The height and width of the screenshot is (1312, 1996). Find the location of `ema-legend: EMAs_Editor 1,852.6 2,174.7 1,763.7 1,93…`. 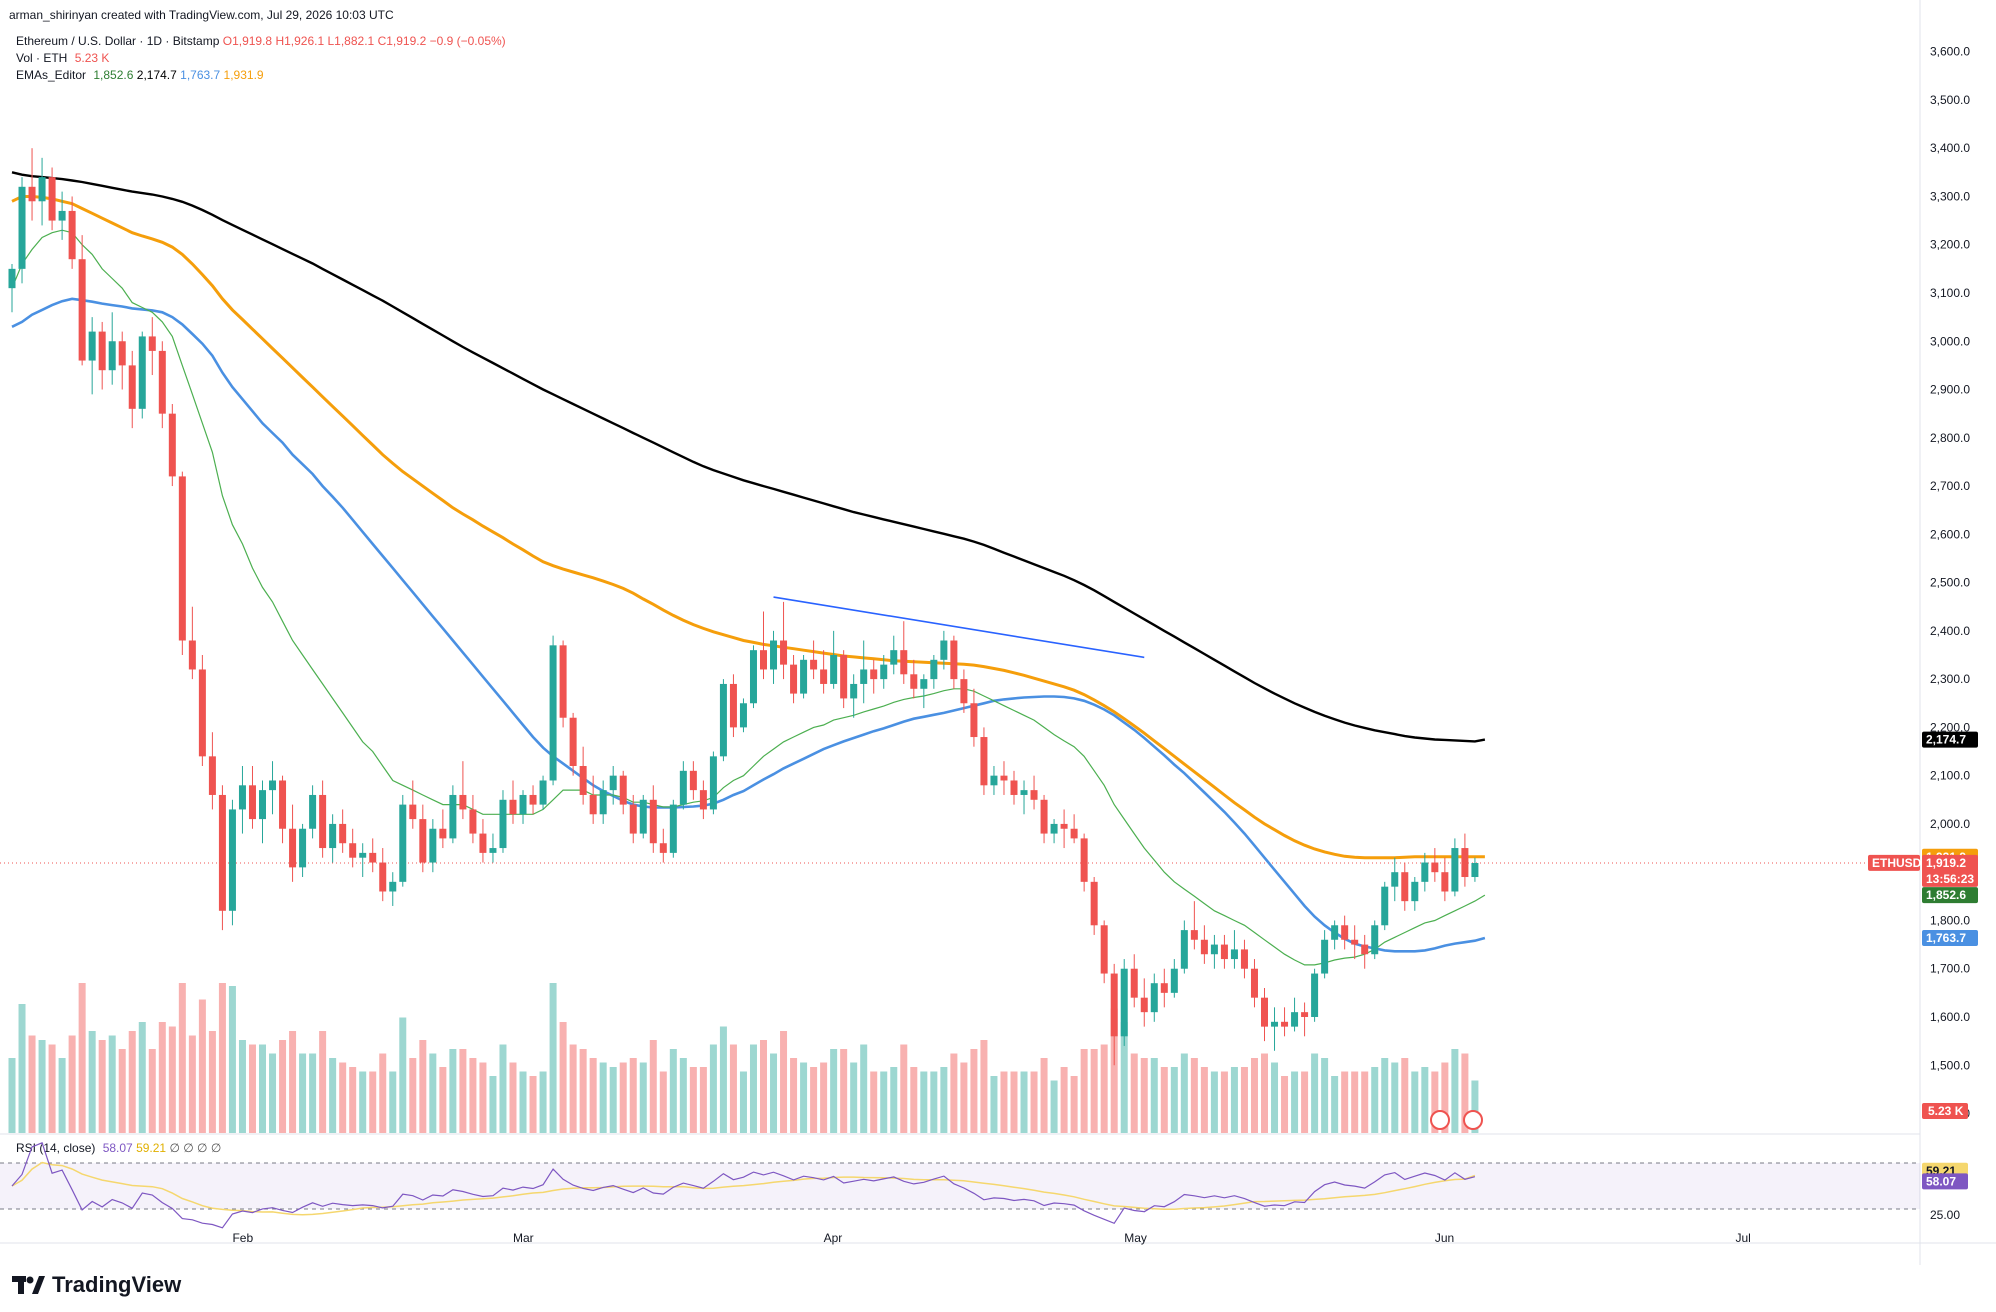

ema-legend: EMAs_Editor 1,852.6 2,174.7 1,763.7 1,93… is located at coordinates (140, 75).